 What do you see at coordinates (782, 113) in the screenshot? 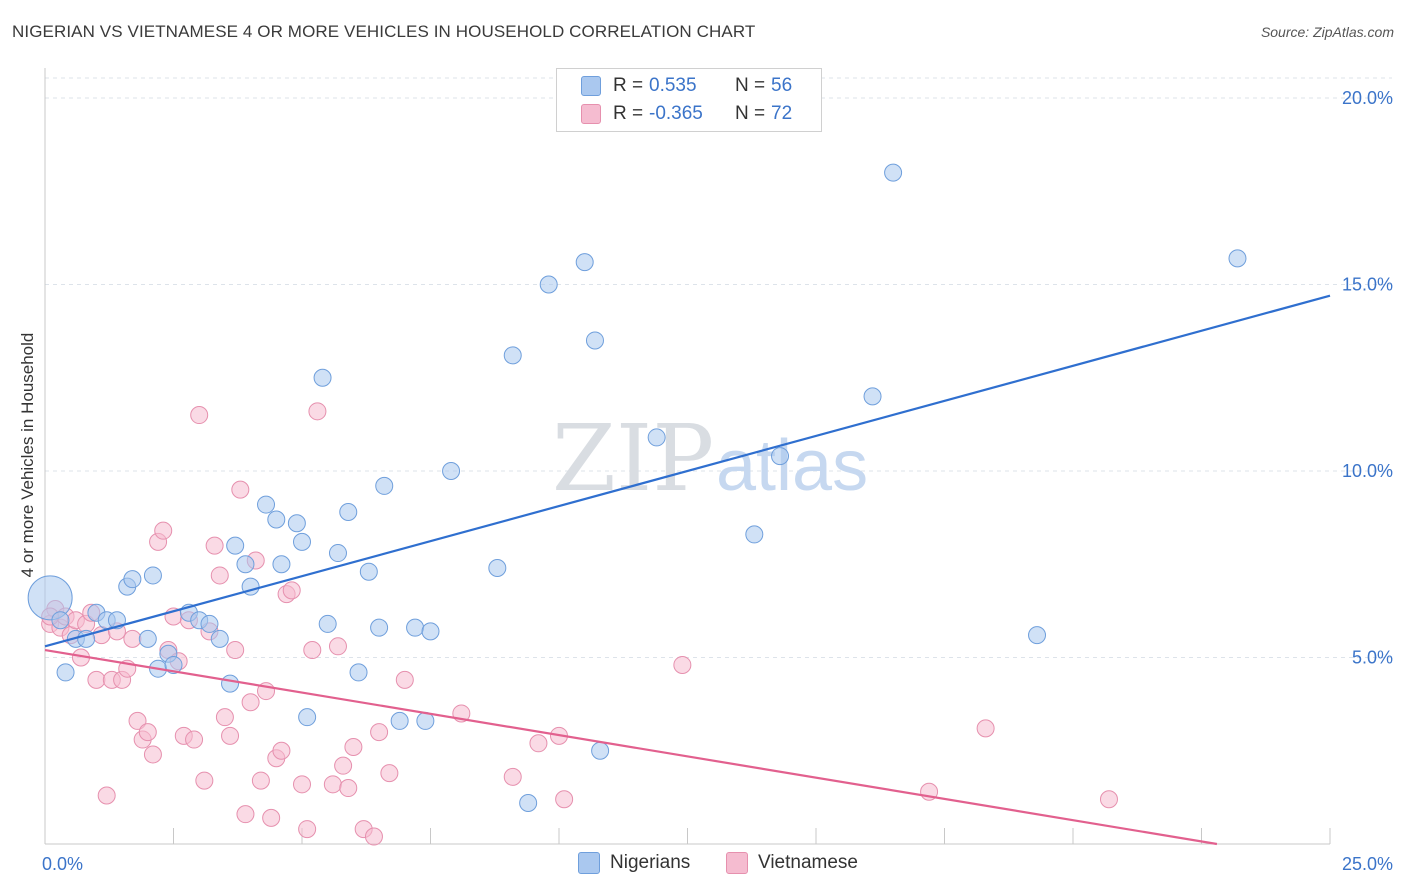
I see `legend-n-value: 72` at bounding box center [782, 113].